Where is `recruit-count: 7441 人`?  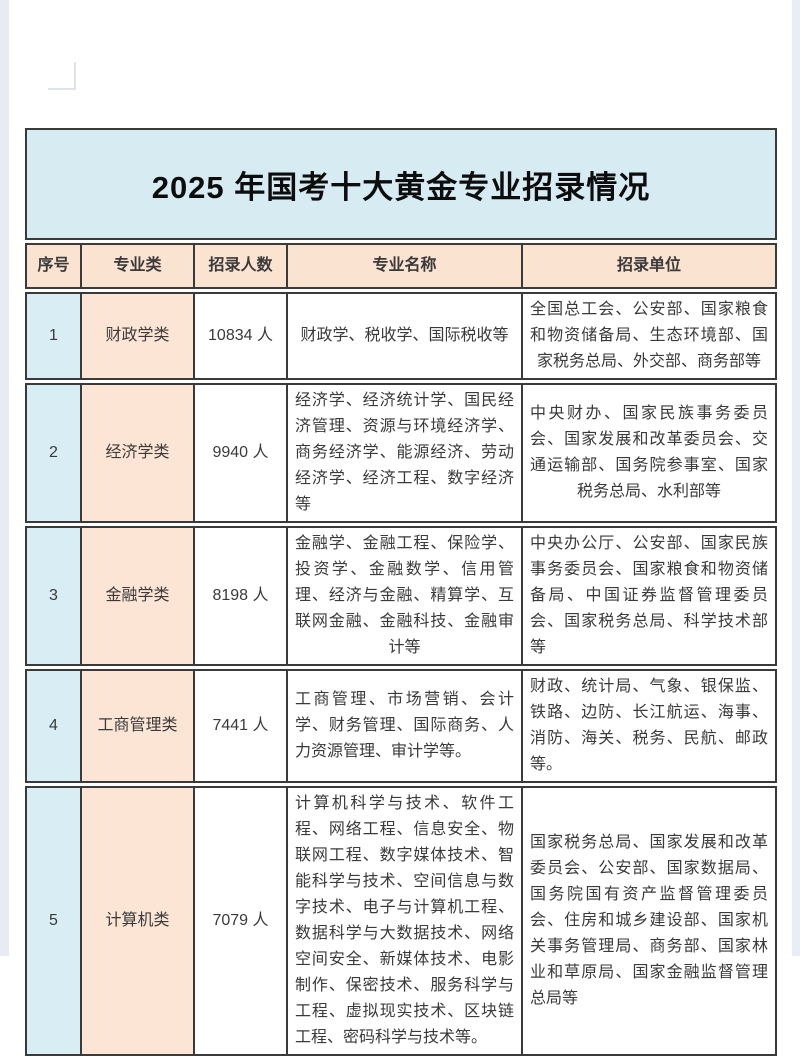
recruit-count: 7441 人 is located at coordinates (240, 725).